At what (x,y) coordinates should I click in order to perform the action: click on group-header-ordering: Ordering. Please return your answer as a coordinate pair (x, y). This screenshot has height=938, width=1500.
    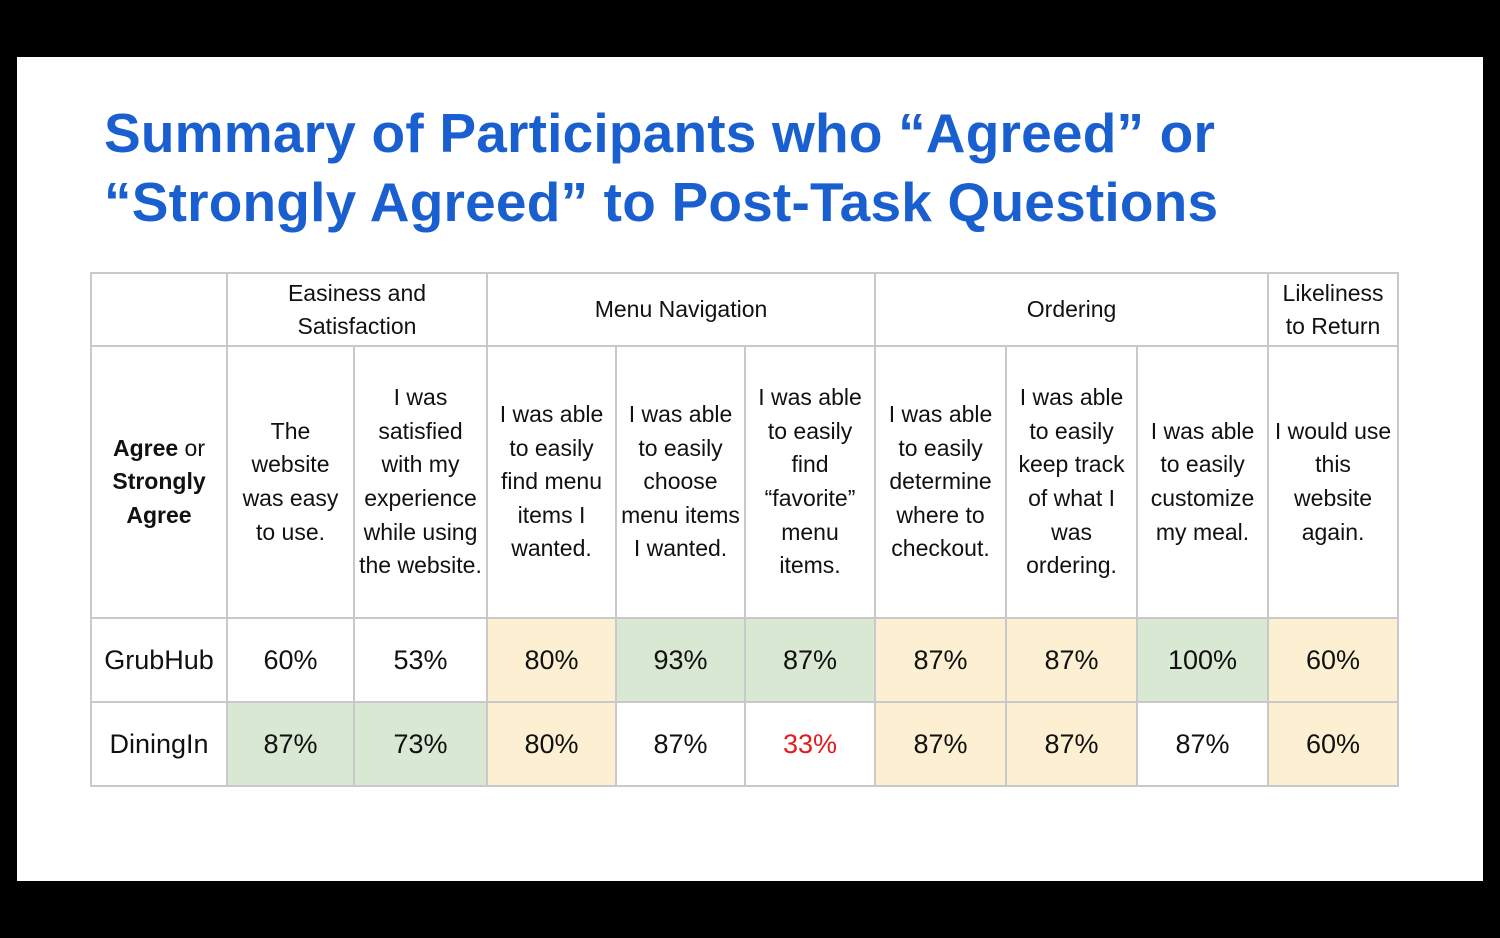
    Looking at the image, I should click on (1072, 309).